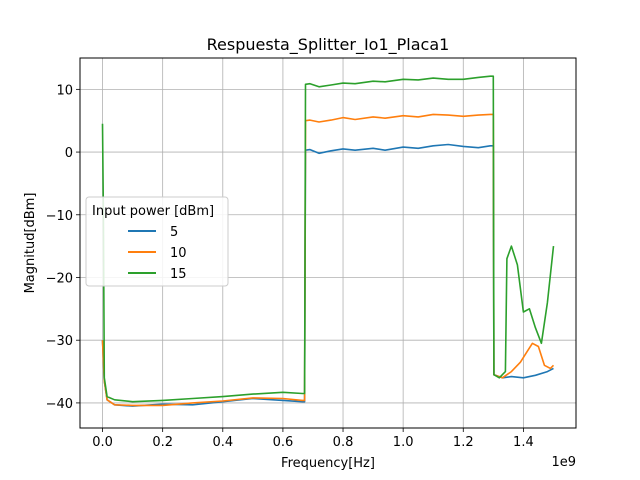  Describe the element at coordinates (102, 442) in the screenshot. I see `x-tick-label: 0.0` at that location.